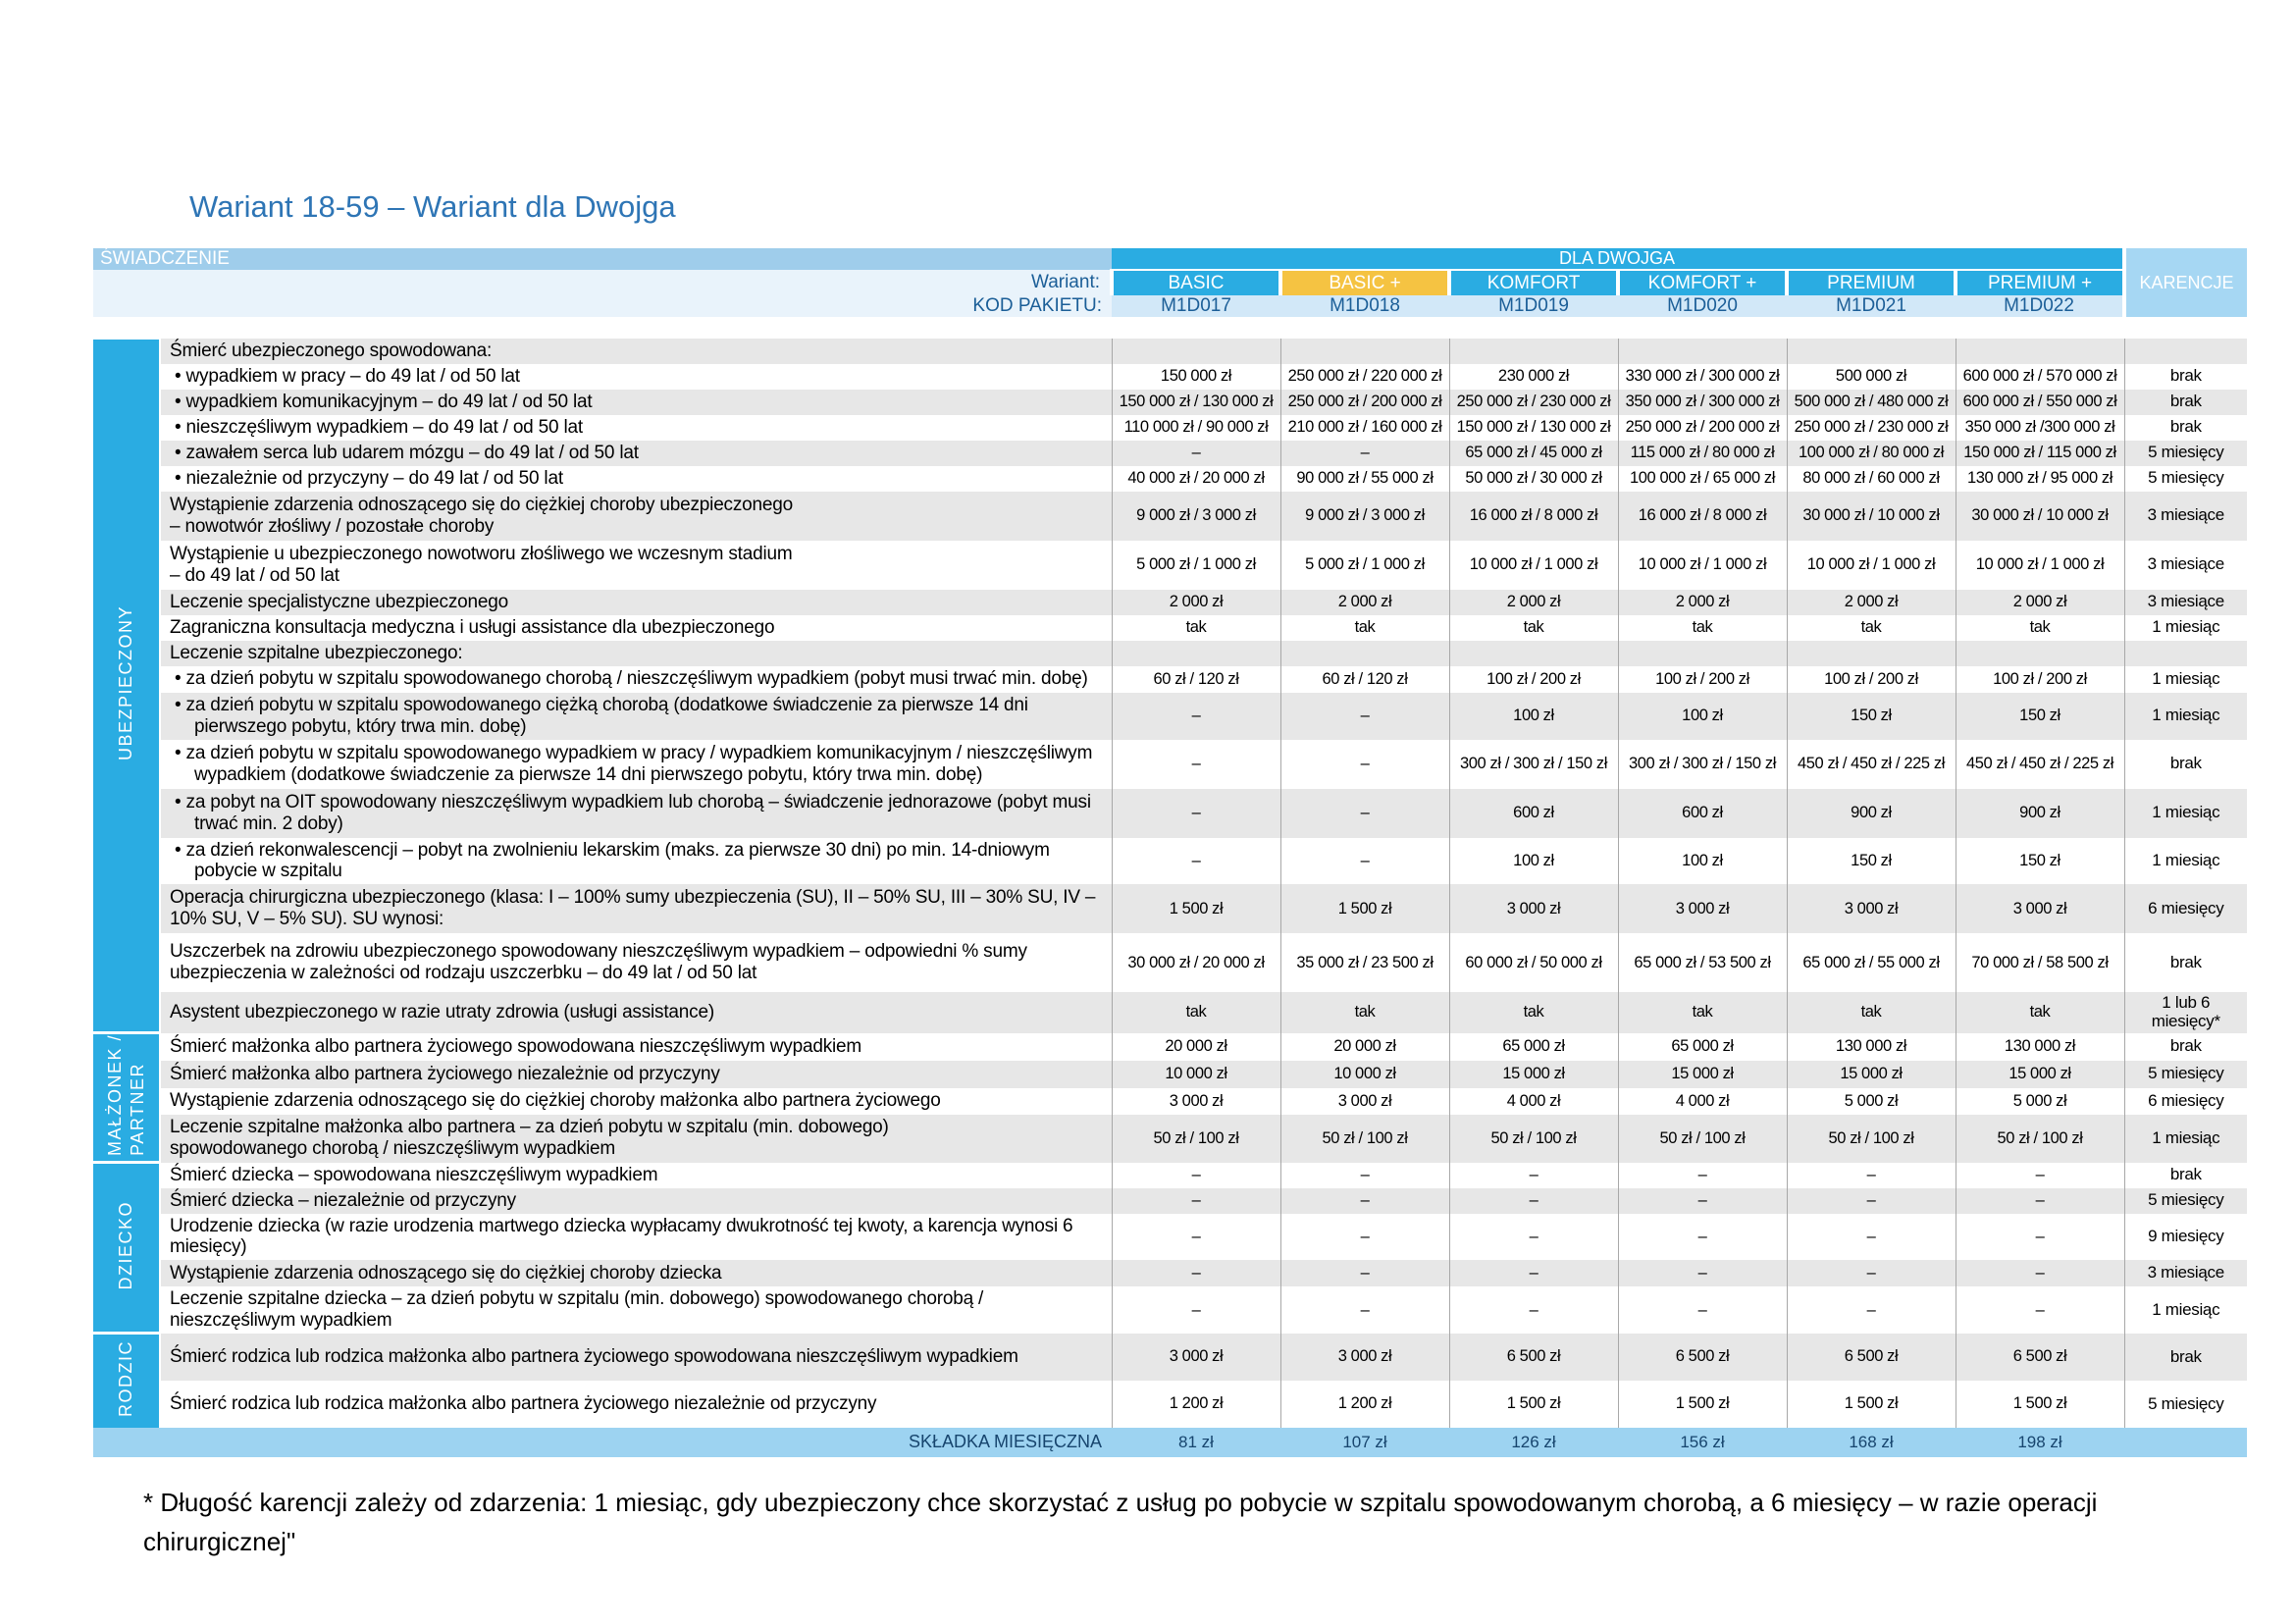 The image size is (2295, 1624). What do you see at coordinates (2040, 478) in the screenshot?
I see `value-cell: 130 000 zł / 95 000 zł` at bounding box center [2040, 478].